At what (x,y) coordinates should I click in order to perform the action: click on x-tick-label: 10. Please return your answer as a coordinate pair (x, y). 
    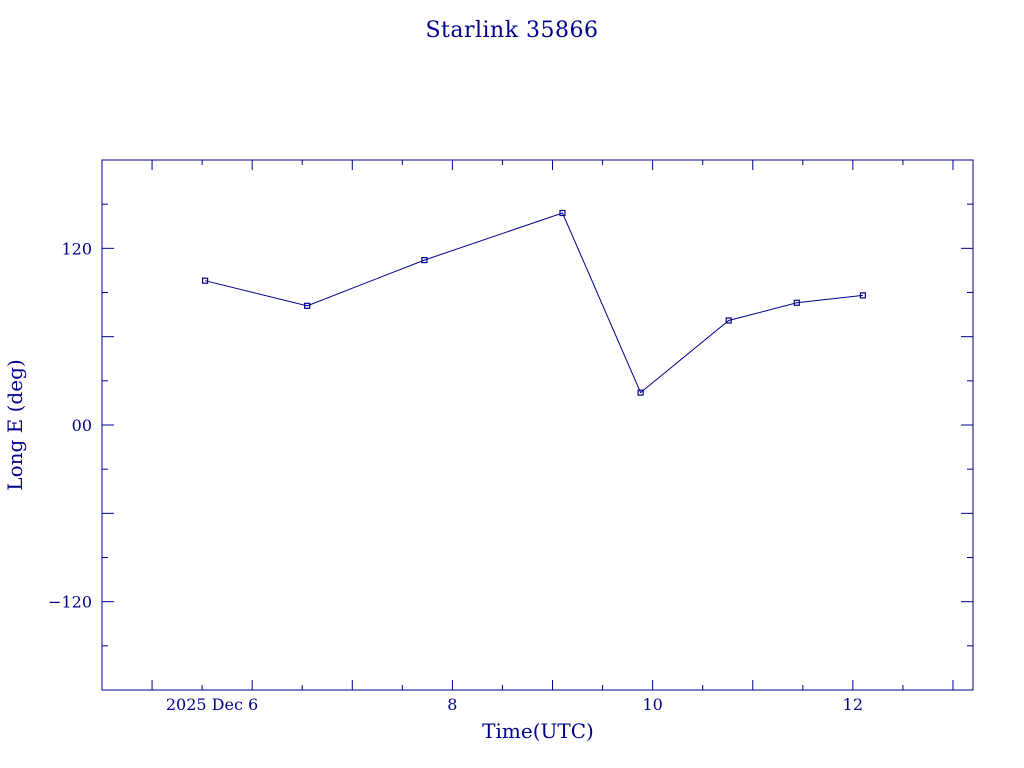
    Looking at the image, I should click on (652, 704).